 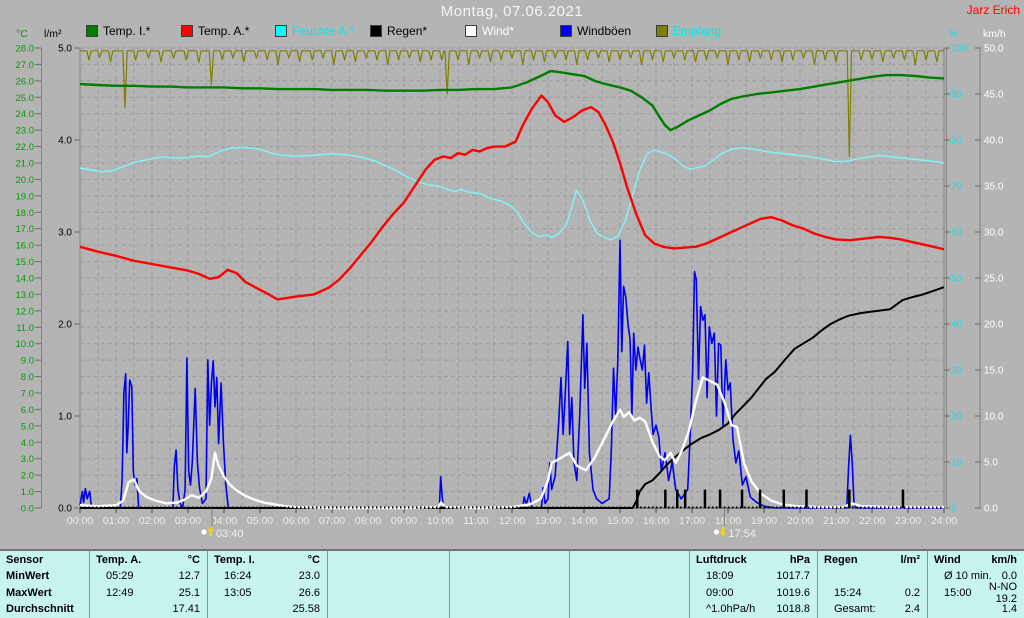 I want to click on svg-text: 7.0, so click(x=27, y=394).